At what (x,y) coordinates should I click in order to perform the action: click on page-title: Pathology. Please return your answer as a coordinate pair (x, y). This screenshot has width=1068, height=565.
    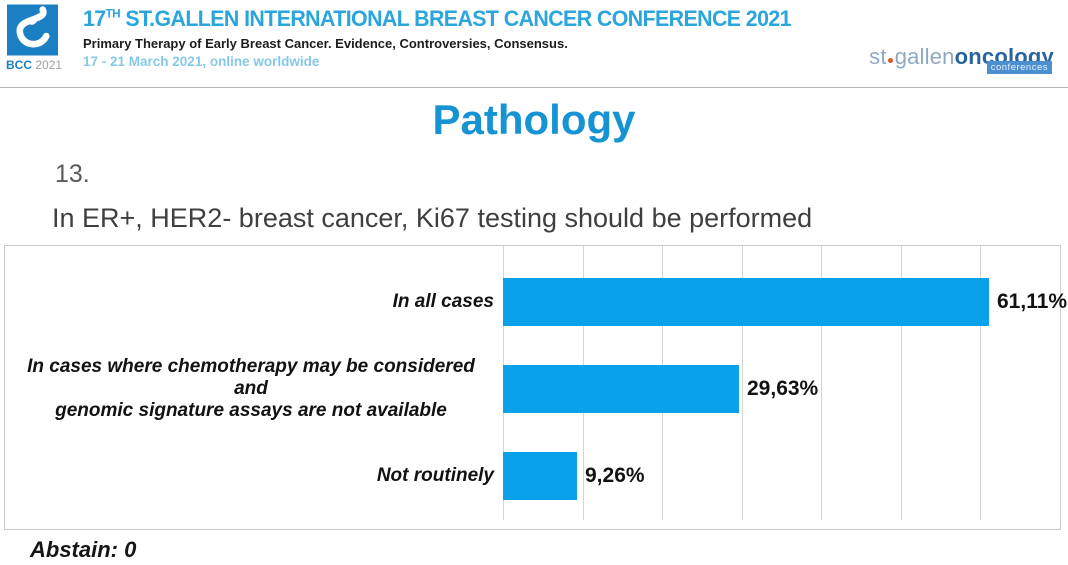
    Looking at the image, I should click on (534, 119).